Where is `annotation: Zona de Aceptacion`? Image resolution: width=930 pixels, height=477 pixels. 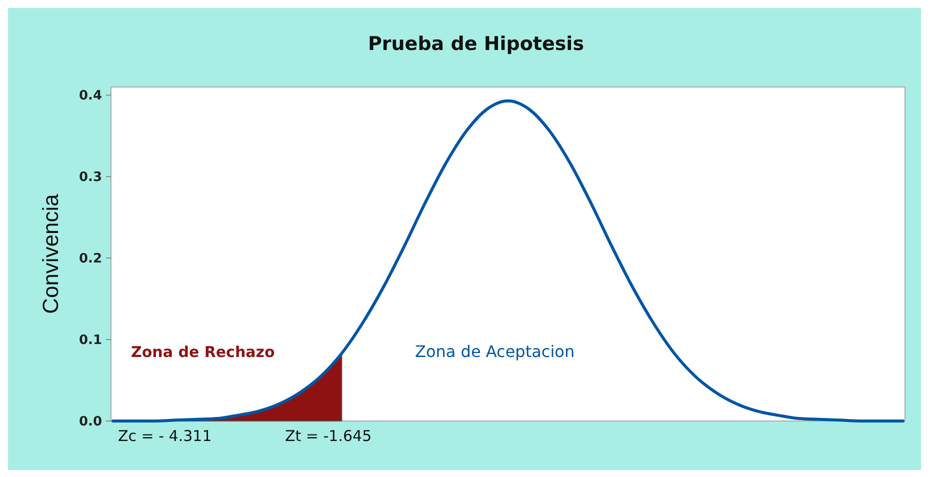 annotation: Zona de Aceptacion is located at coordinates (495, 351).